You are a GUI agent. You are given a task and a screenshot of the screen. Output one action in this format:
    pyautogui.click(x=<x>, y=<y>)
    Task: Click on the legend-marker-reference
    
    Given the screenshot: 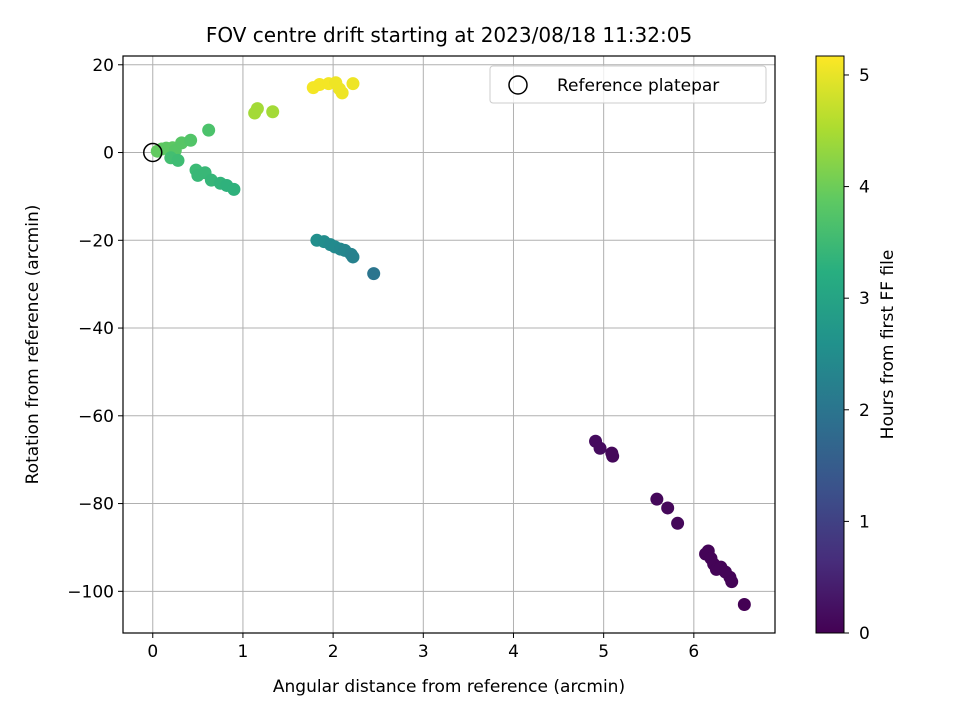 What is the action you would take?
    pyautogui.click(x=518, y=85)
    